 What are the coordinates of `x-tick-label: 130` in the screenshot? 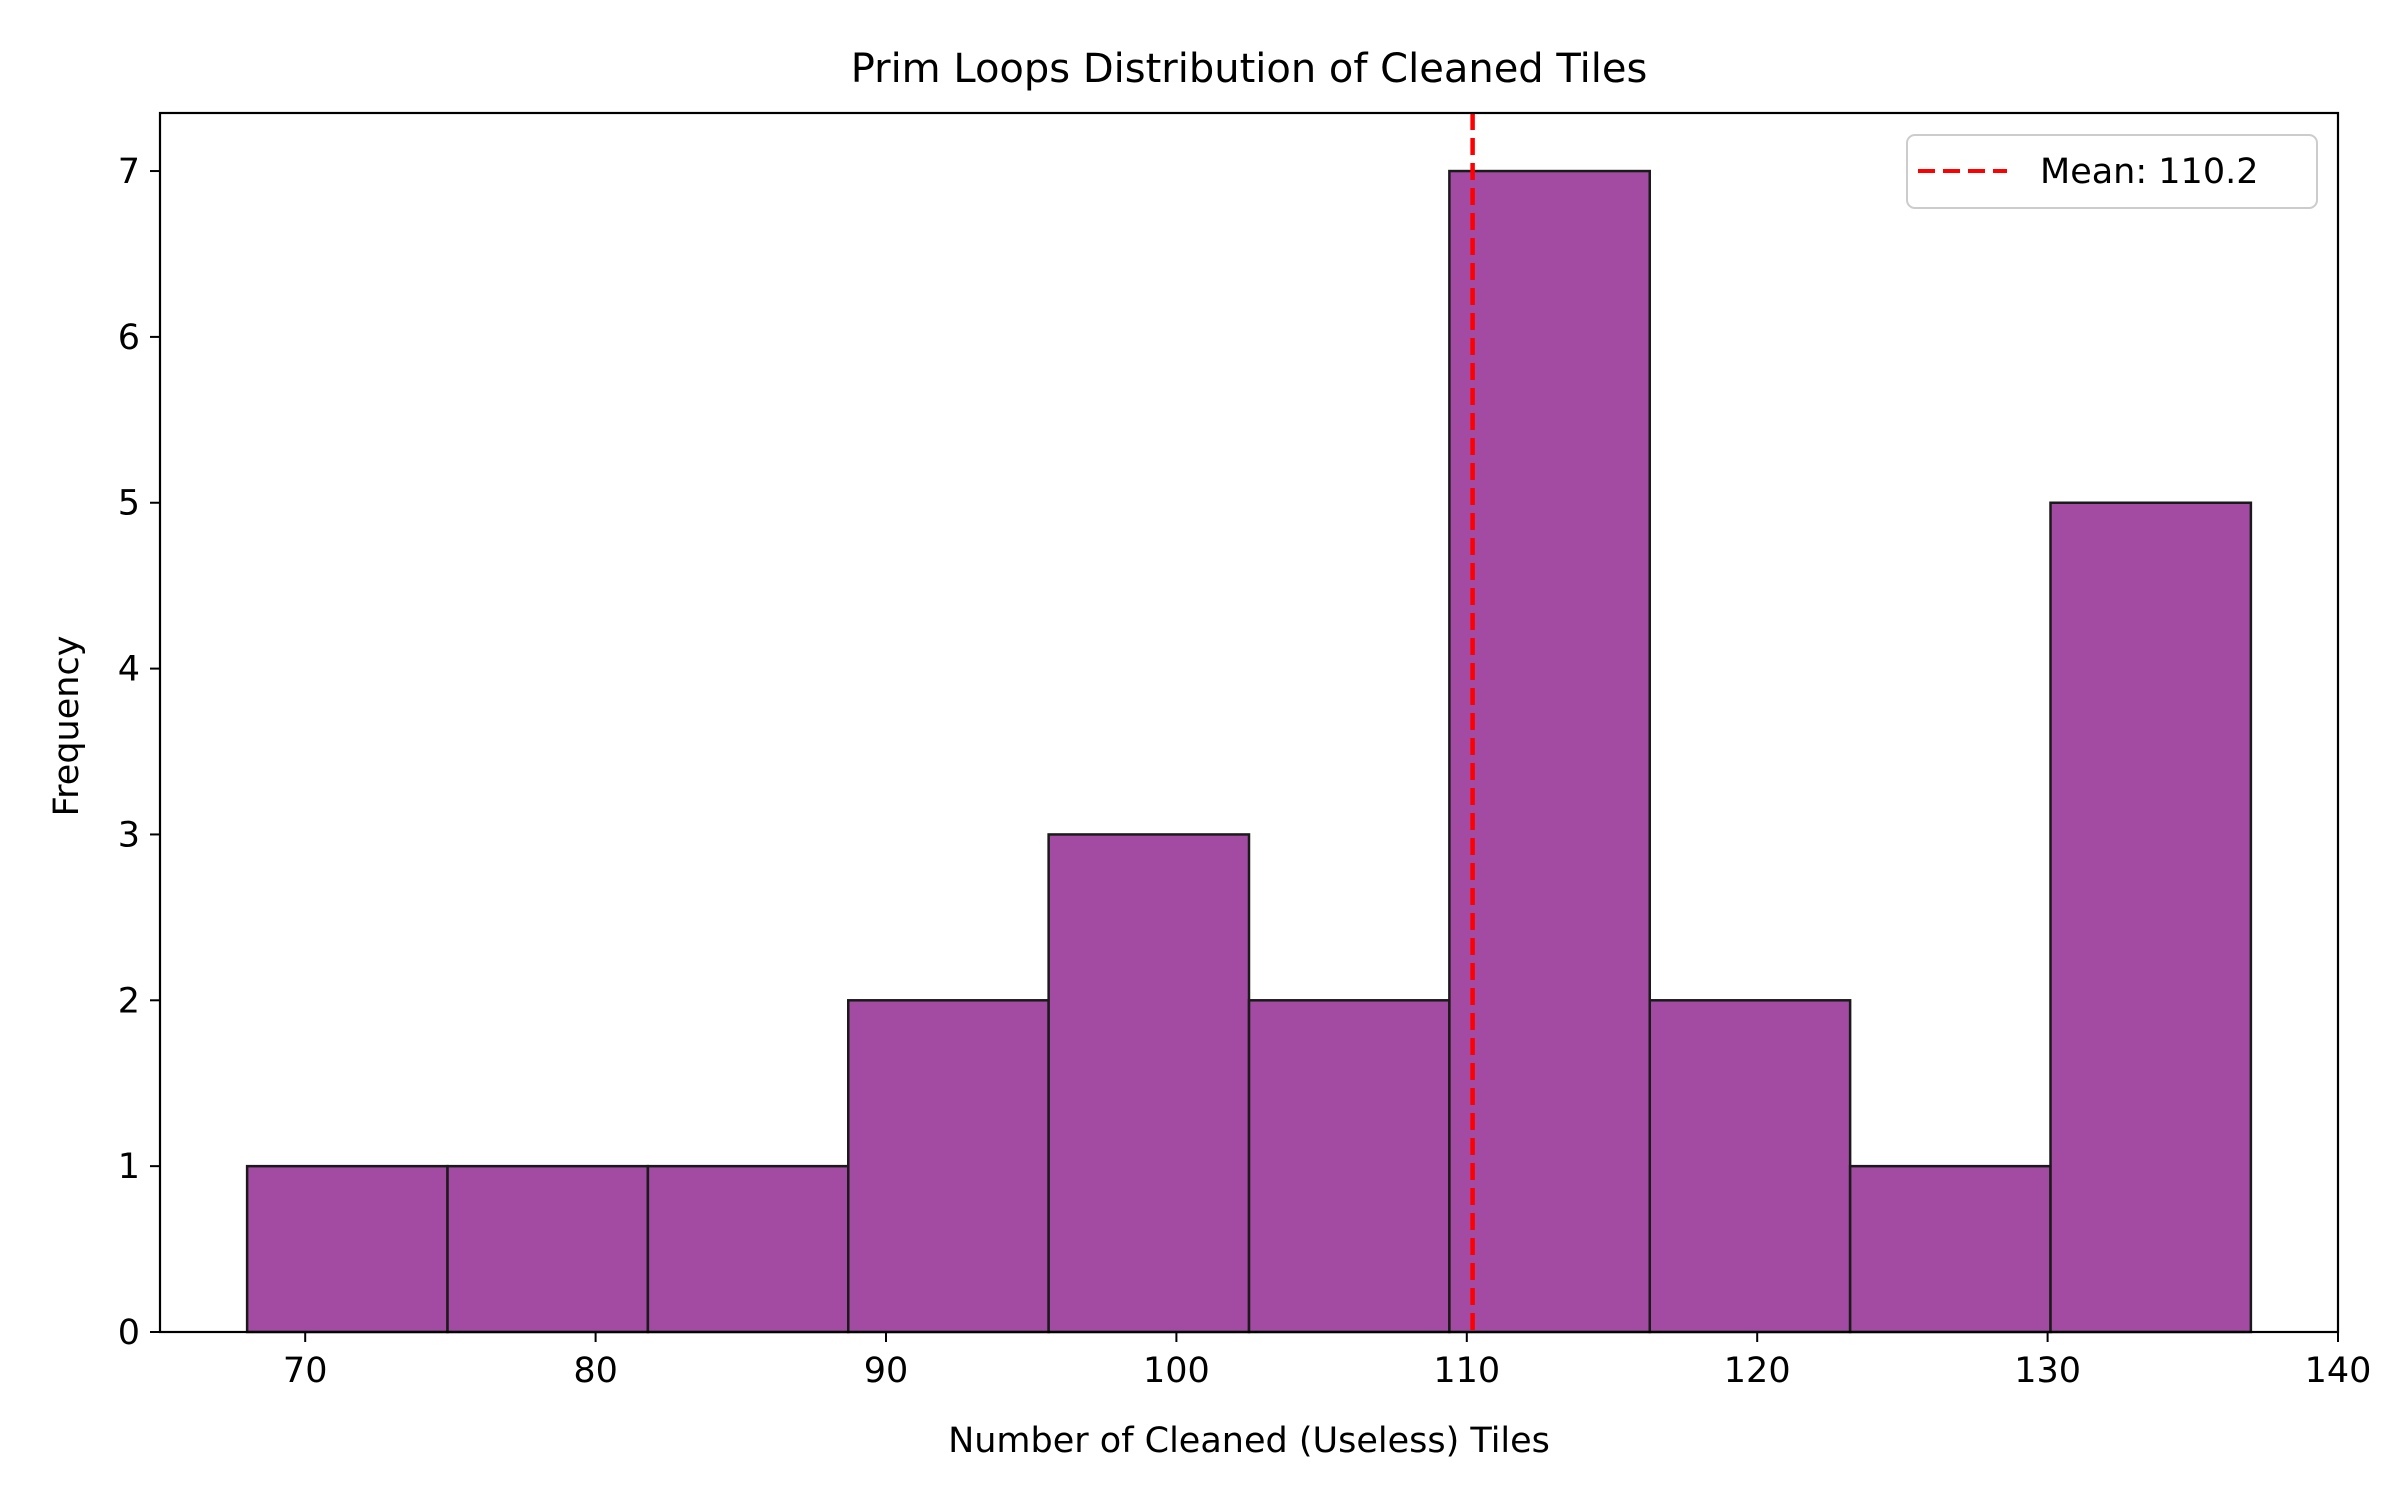 It's located at (2047, 1371).